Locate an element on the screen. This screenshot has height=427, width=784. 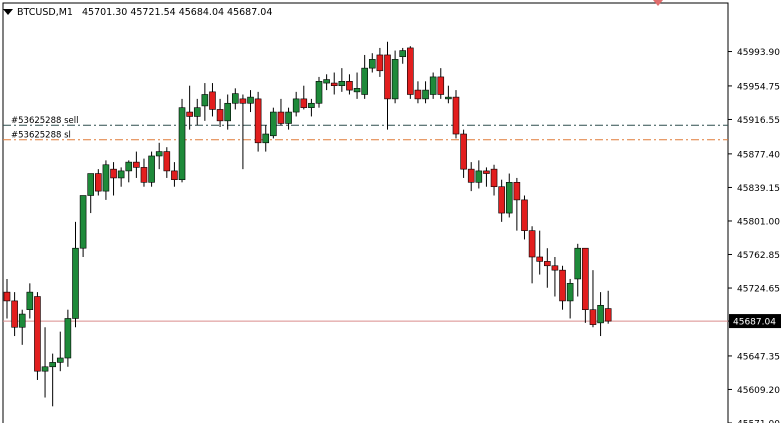
order-line-label: #53625288 sell is located at coordinates (44, 121).